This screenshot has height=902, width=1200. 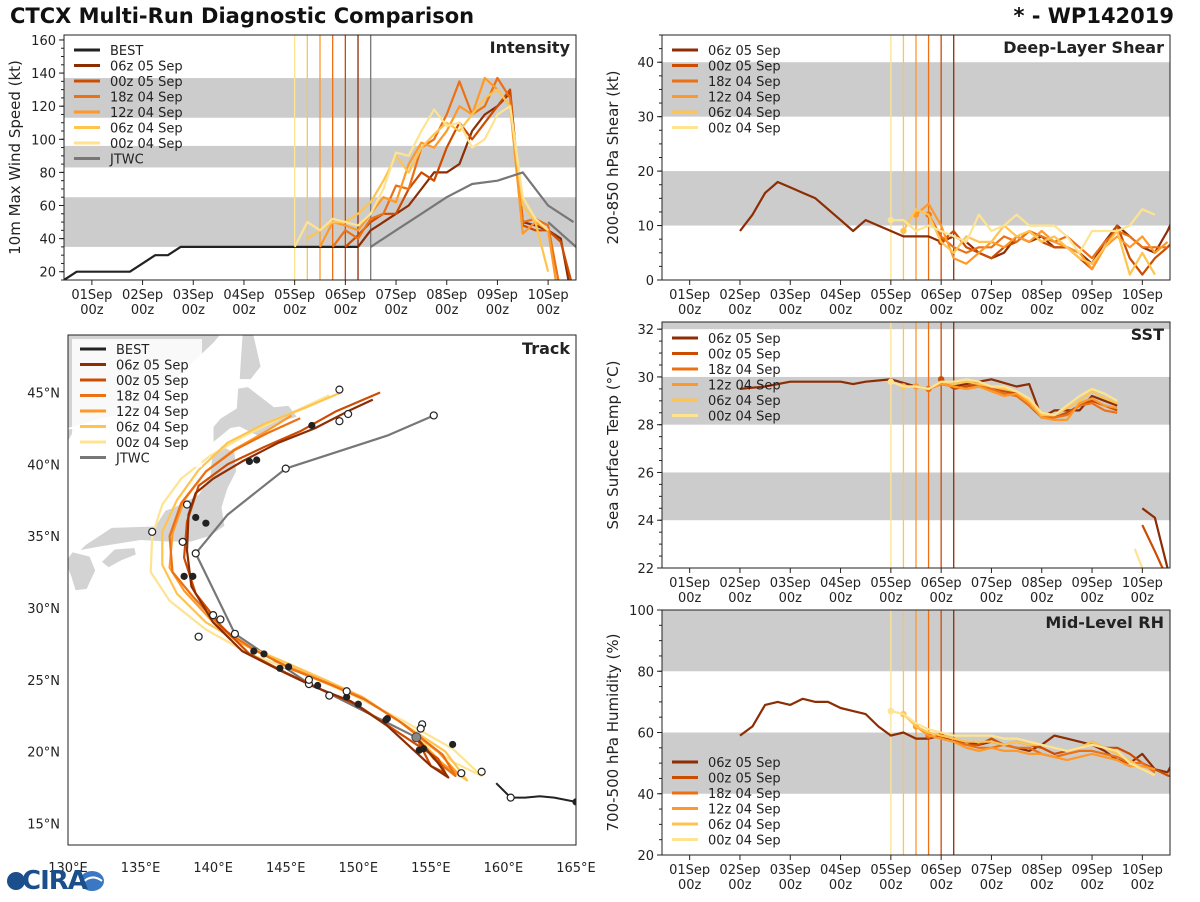 What do you see at coordinates (43, 681) in the screenshot?
I see `lat-tick-label: 25°N` at bounding box center [43, 681].